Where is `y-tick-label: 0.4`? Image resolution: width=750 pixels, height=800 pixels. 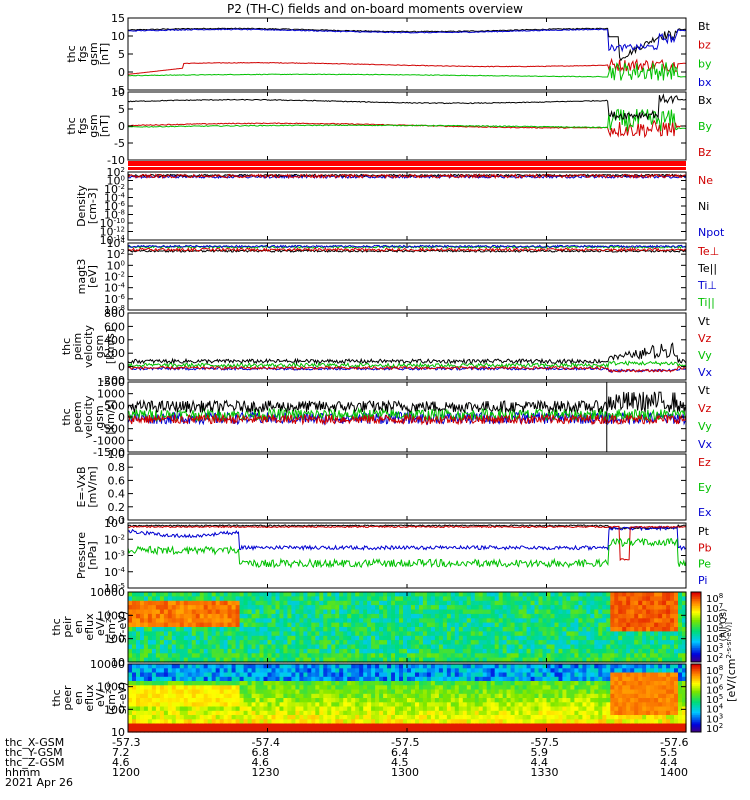
y-tick-label: 0.4 is located at coordinates (117, 494).